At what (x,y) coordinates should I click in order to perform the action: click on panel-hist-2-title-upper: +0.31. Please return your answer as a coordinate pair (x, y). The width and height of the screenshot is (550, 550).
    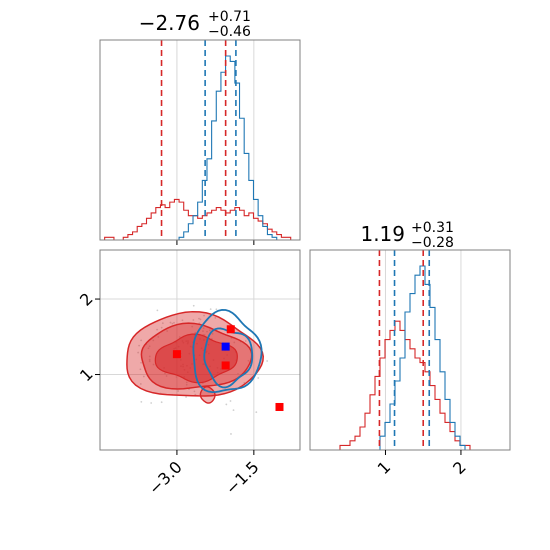
    Looking at the image, I should click on (432, 228).